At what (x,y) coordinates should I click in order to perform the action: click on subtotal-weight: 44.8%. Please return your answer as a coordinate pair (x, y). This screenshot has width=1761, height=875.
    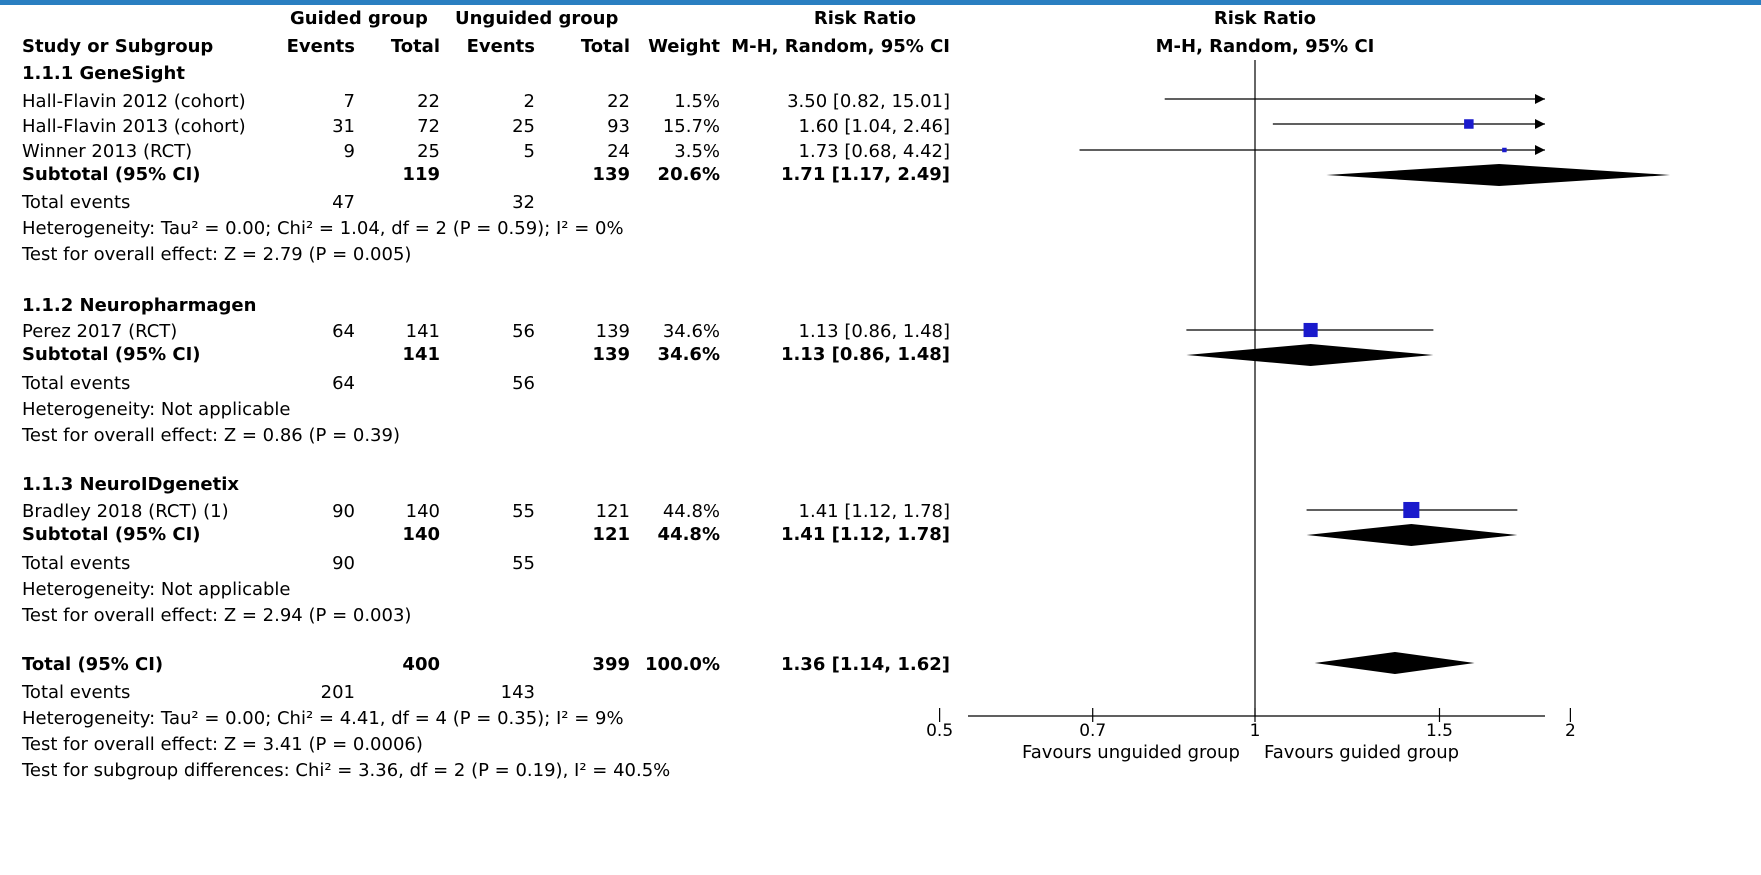
    Looking at the image, I should click on (688, 534).